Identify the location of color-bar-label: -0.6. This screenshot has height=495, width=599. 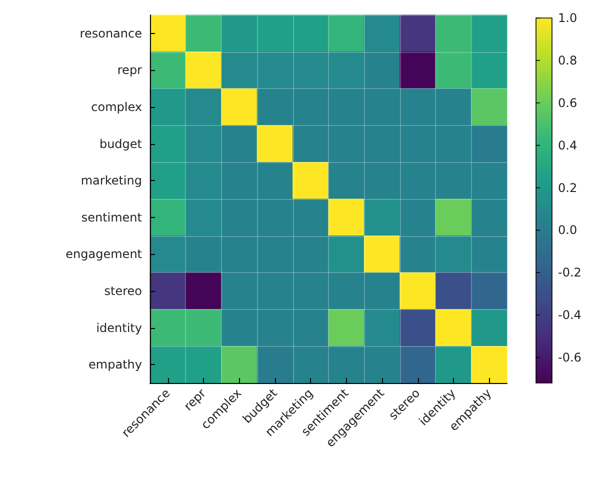
(570, 357).